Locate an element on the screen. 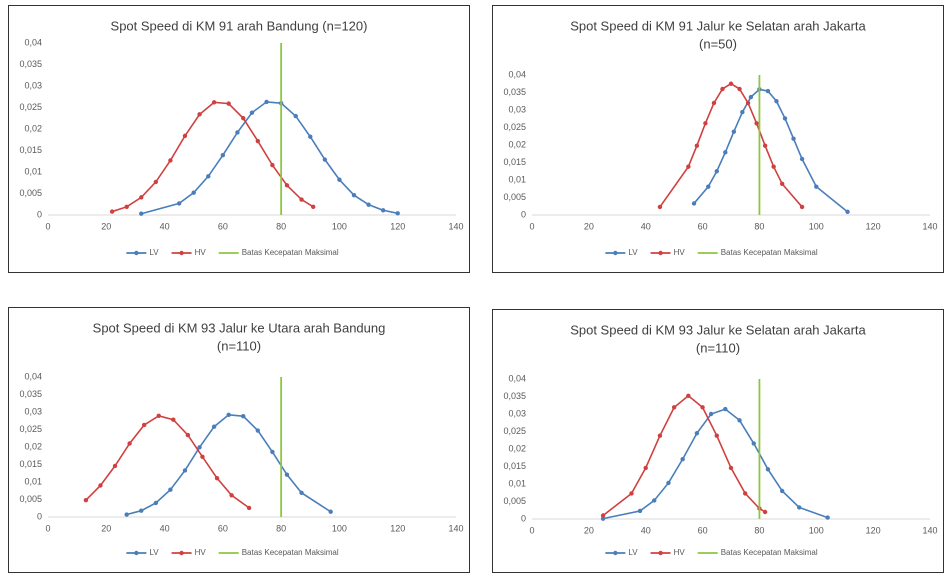 This screenshot has height=575, width=947. y-tick-label: 0,02 is located at coordinates (33, 446).